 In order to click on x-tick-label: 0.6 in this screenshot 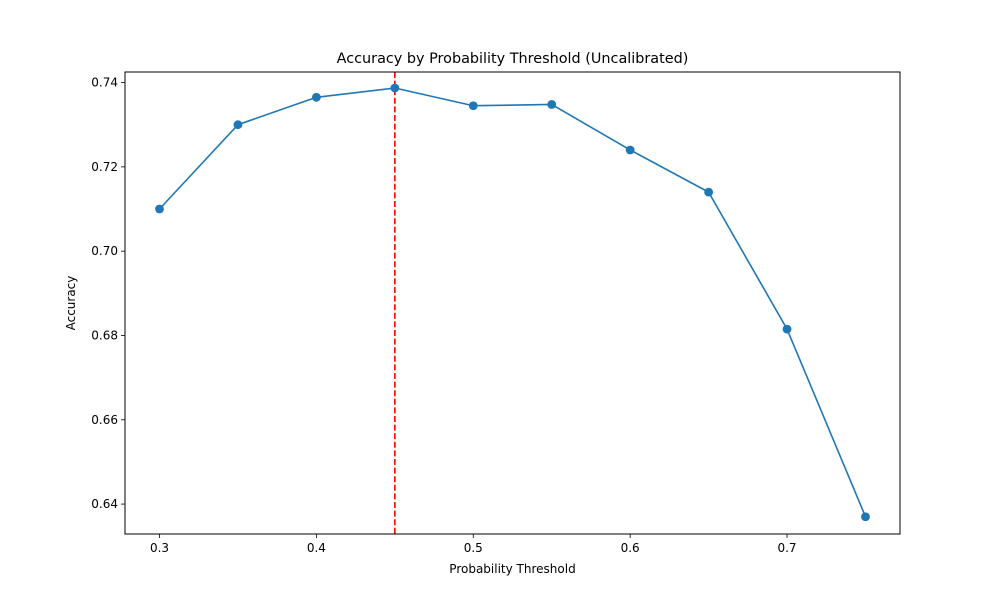, I will do `click(630, 548)`.